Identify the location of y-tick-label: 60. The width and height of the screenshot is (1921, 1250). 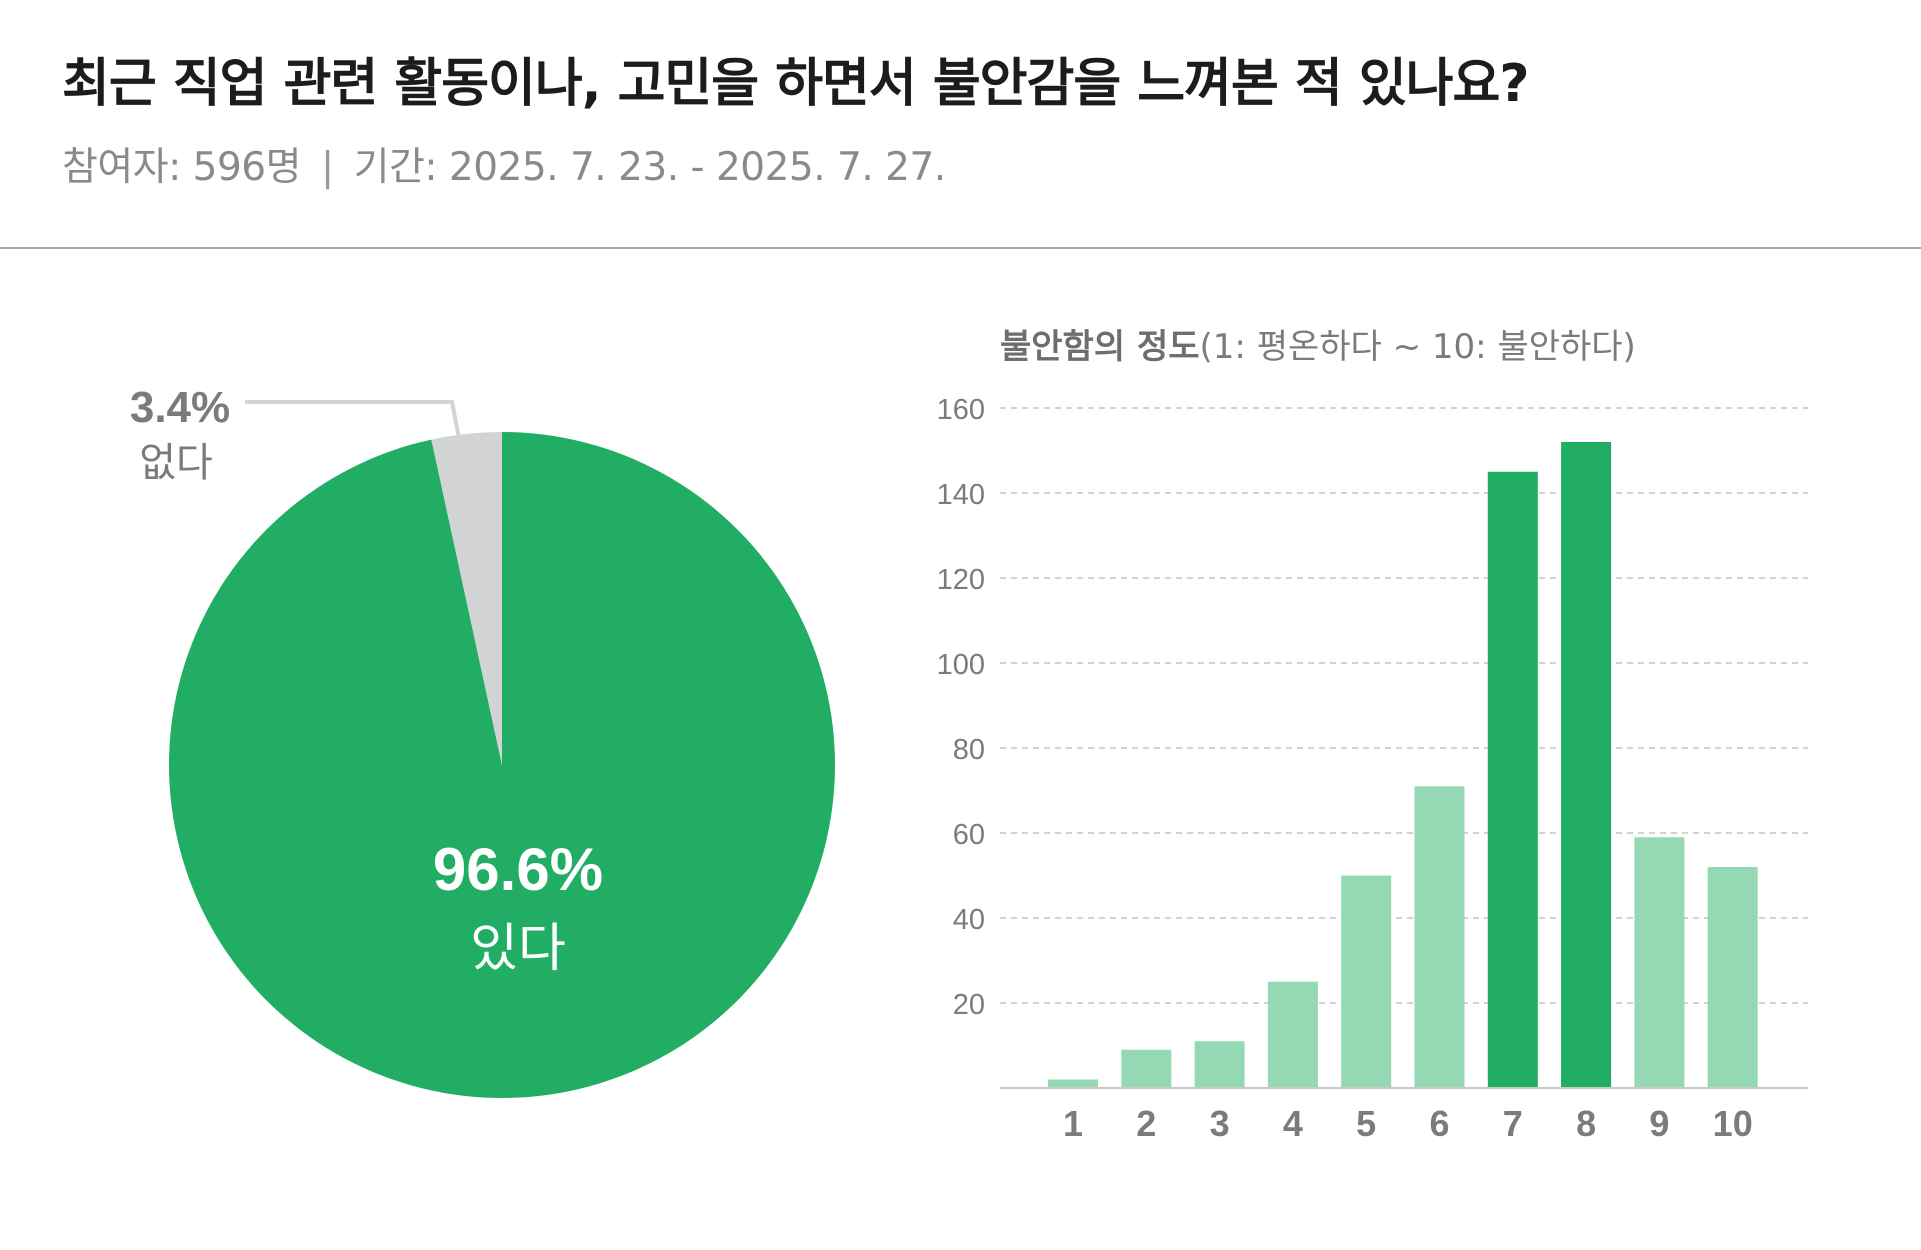
(969, 835).